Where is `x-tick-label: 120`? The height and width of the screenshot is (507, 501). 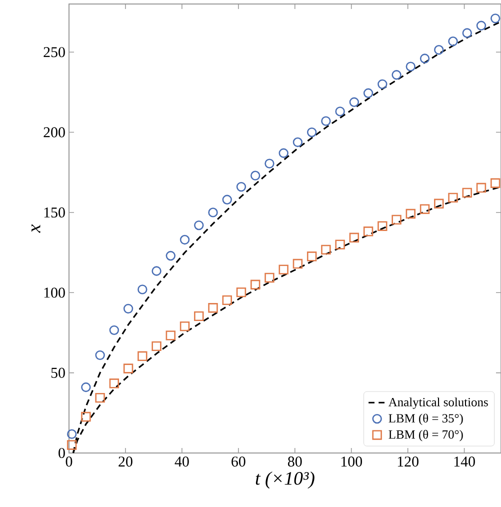
x-tick-label: 120 is located at coordinates (408, 461).